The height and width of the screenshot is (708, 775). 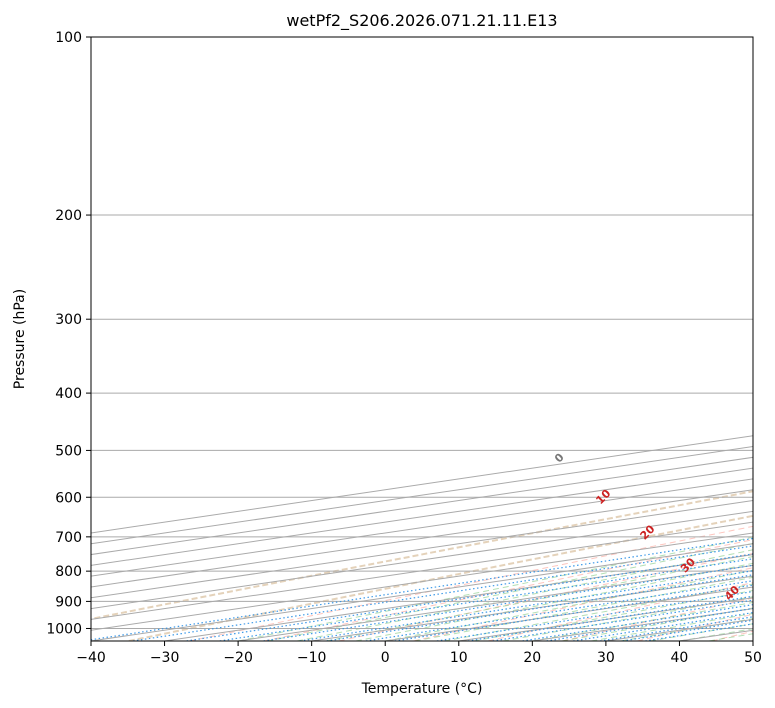 I want to click on x-tick-label: −30, so click(x=165, y=658).